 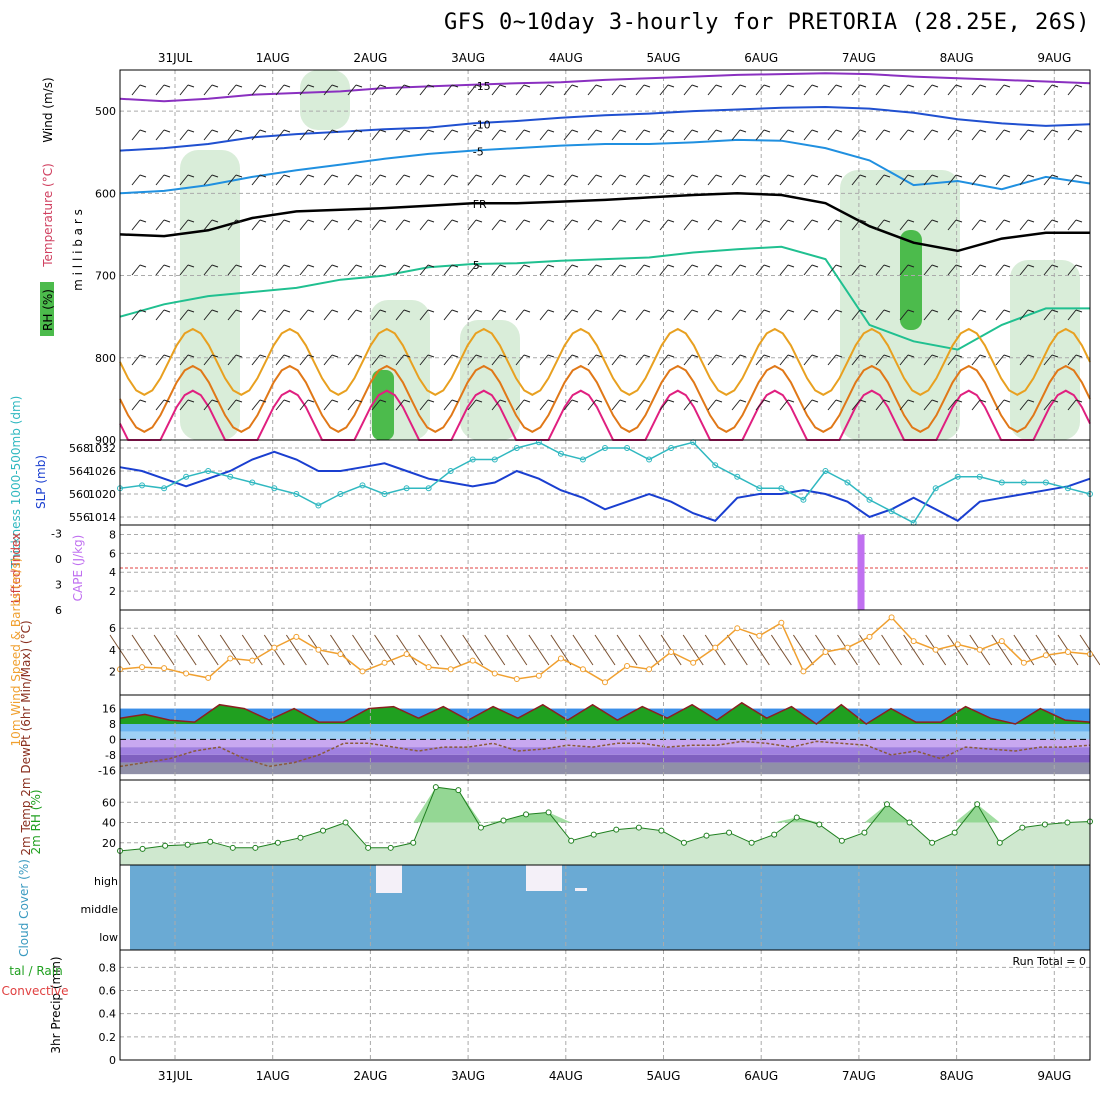 What do you see at coordinates (112, 553) in the screenshot?
I see `y-tick-right: 6` at bounding box center [112, 553].